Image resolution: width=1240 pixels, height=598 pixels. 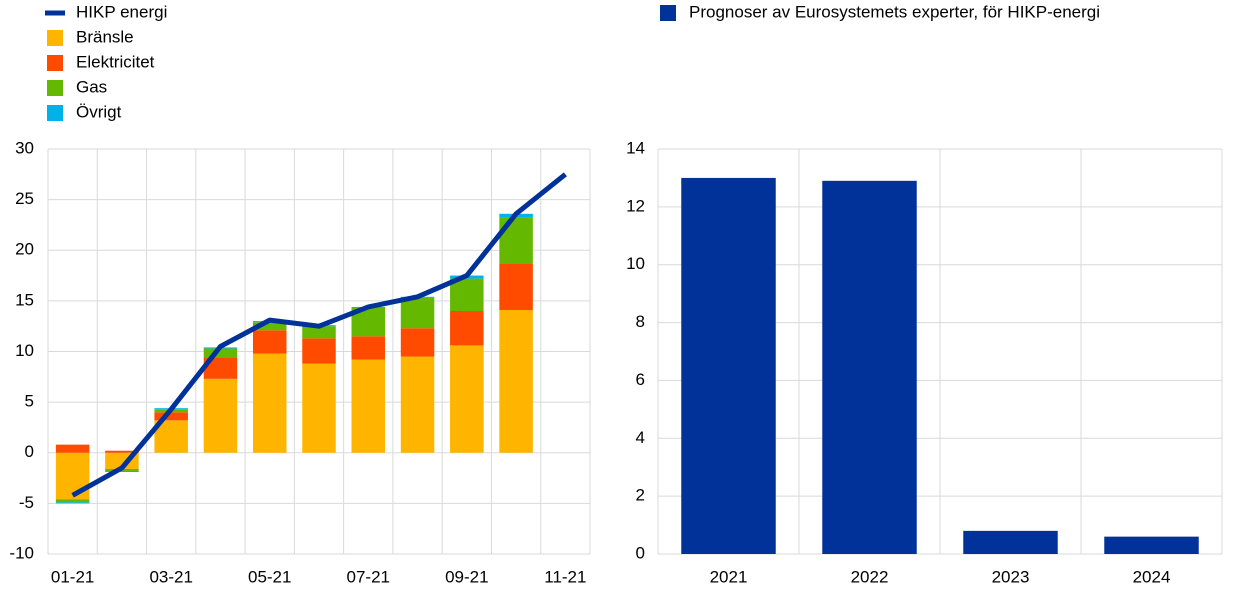 What do you see at coordinates (24, 299) in the screenshot?
I see `y-tick-label: 15` at bounding box center [24, 299].